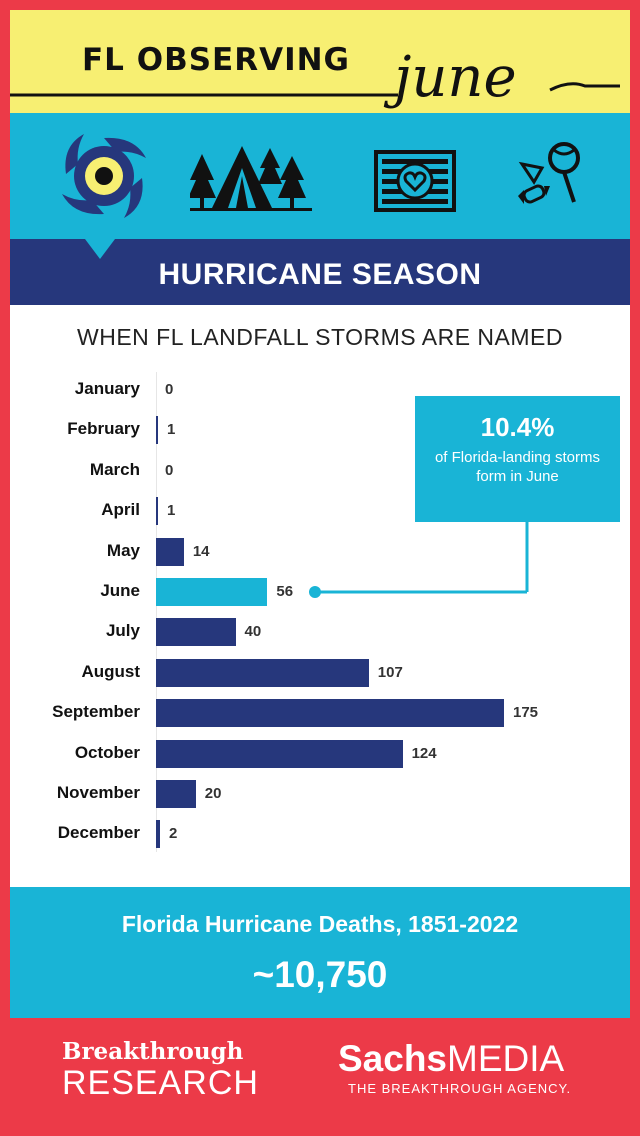 This screenshot has width=640, height=1136. I want to click on month-label: August, so click(110, 671).